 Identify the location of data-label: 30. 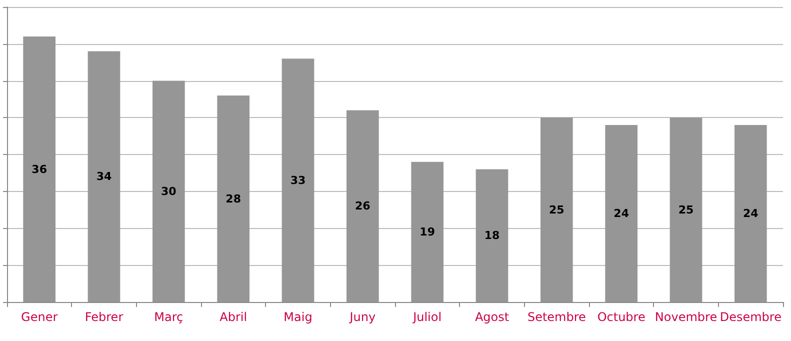
(169, 191).